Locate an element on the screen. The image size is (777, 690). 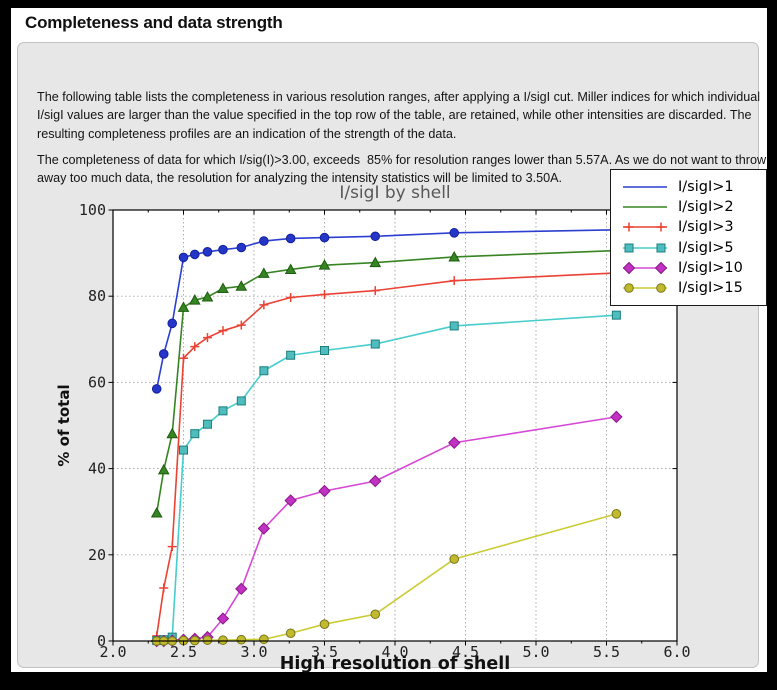
page-title: Completeness and data strength is located at coordinates (154, 22).